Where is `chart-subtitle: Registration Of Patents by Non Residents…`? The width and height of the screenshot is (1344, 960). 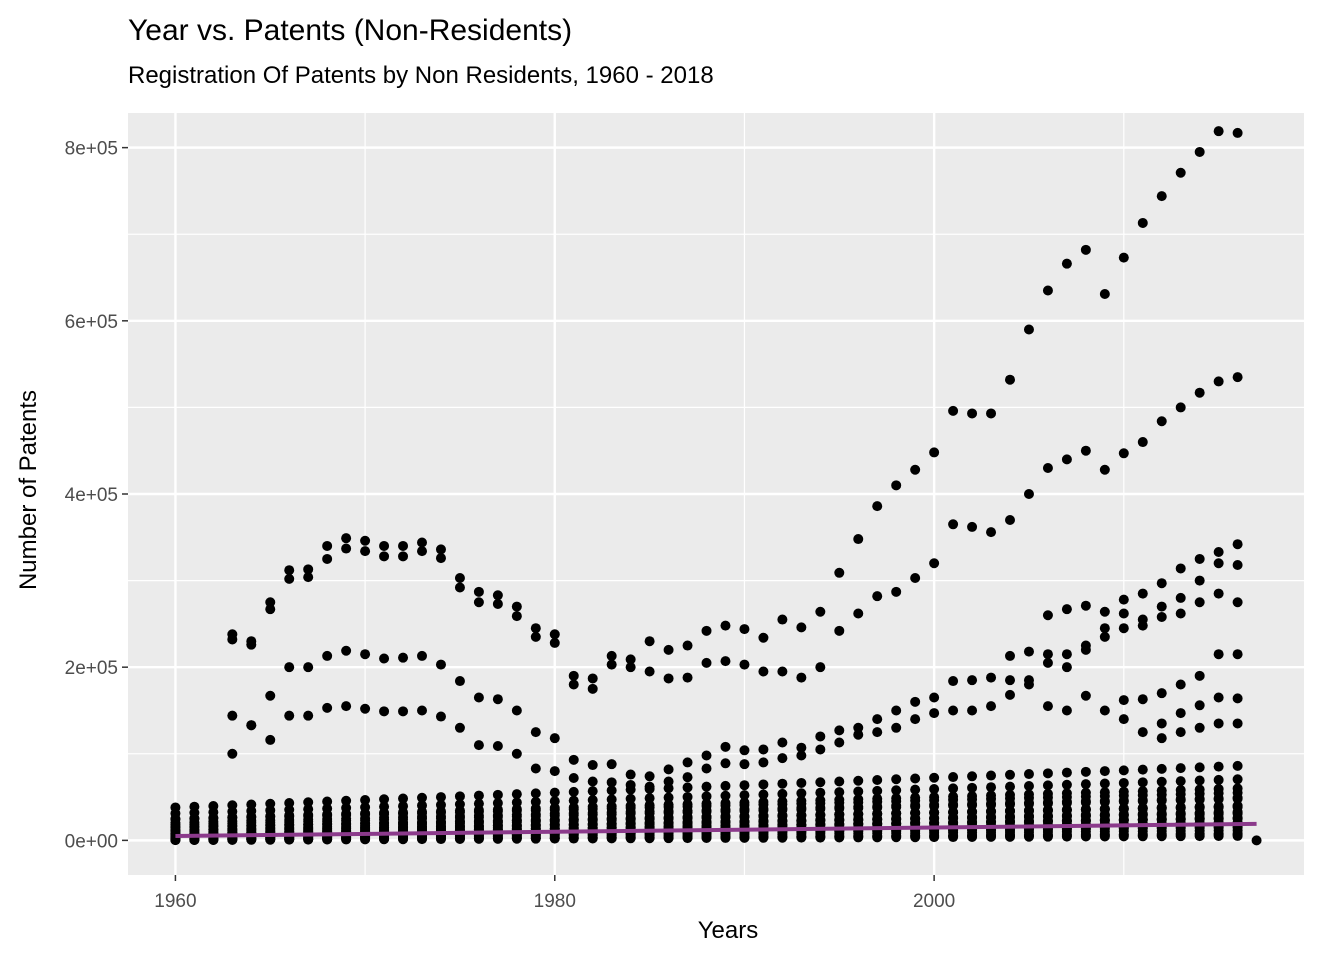
chart-subtitle: Registration Of Patents by Non Residents… is located at coordinates (421, 75).